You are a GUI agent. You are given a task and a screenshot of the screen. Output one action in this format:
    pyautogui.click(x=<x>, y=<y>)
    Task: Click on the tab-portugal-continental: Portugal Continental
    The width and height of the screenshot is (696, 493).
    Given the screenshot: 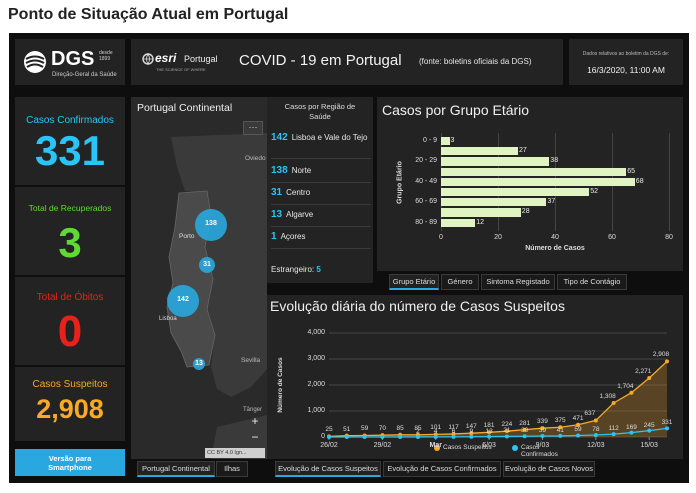 What is the action you would take?
    pyautogui.click(x=176, y=469)
    